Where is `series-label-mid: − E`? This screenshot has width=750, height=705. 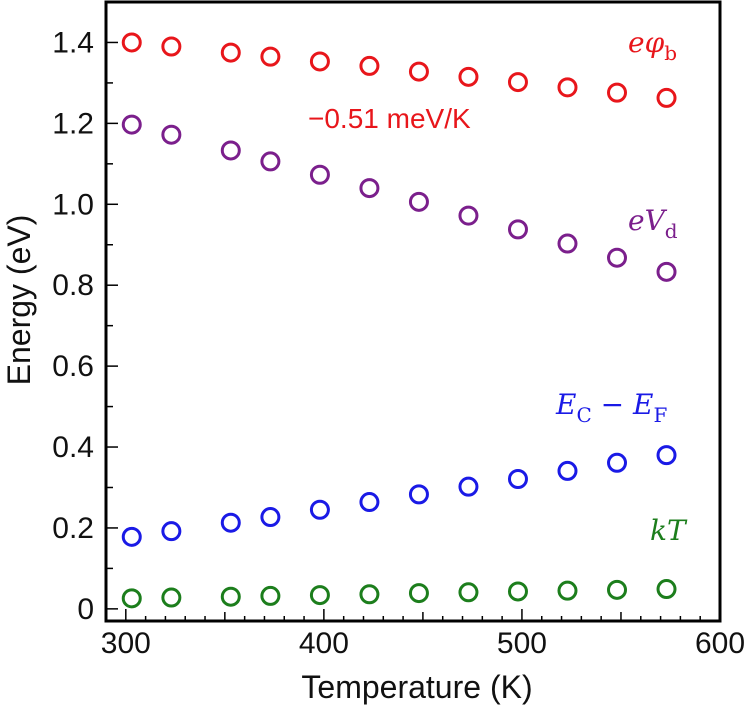 series-label-mid: − E is located at coordinates (623, 404).